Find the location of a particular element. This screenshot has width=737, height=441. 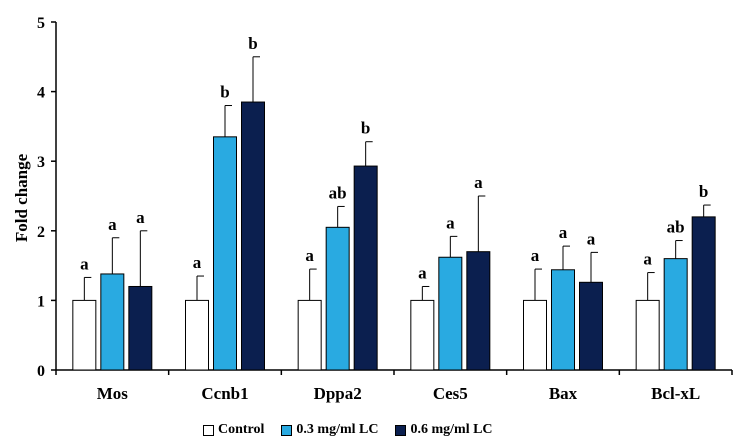

category-label: Dppa2 is located at coordinates (338, 393).